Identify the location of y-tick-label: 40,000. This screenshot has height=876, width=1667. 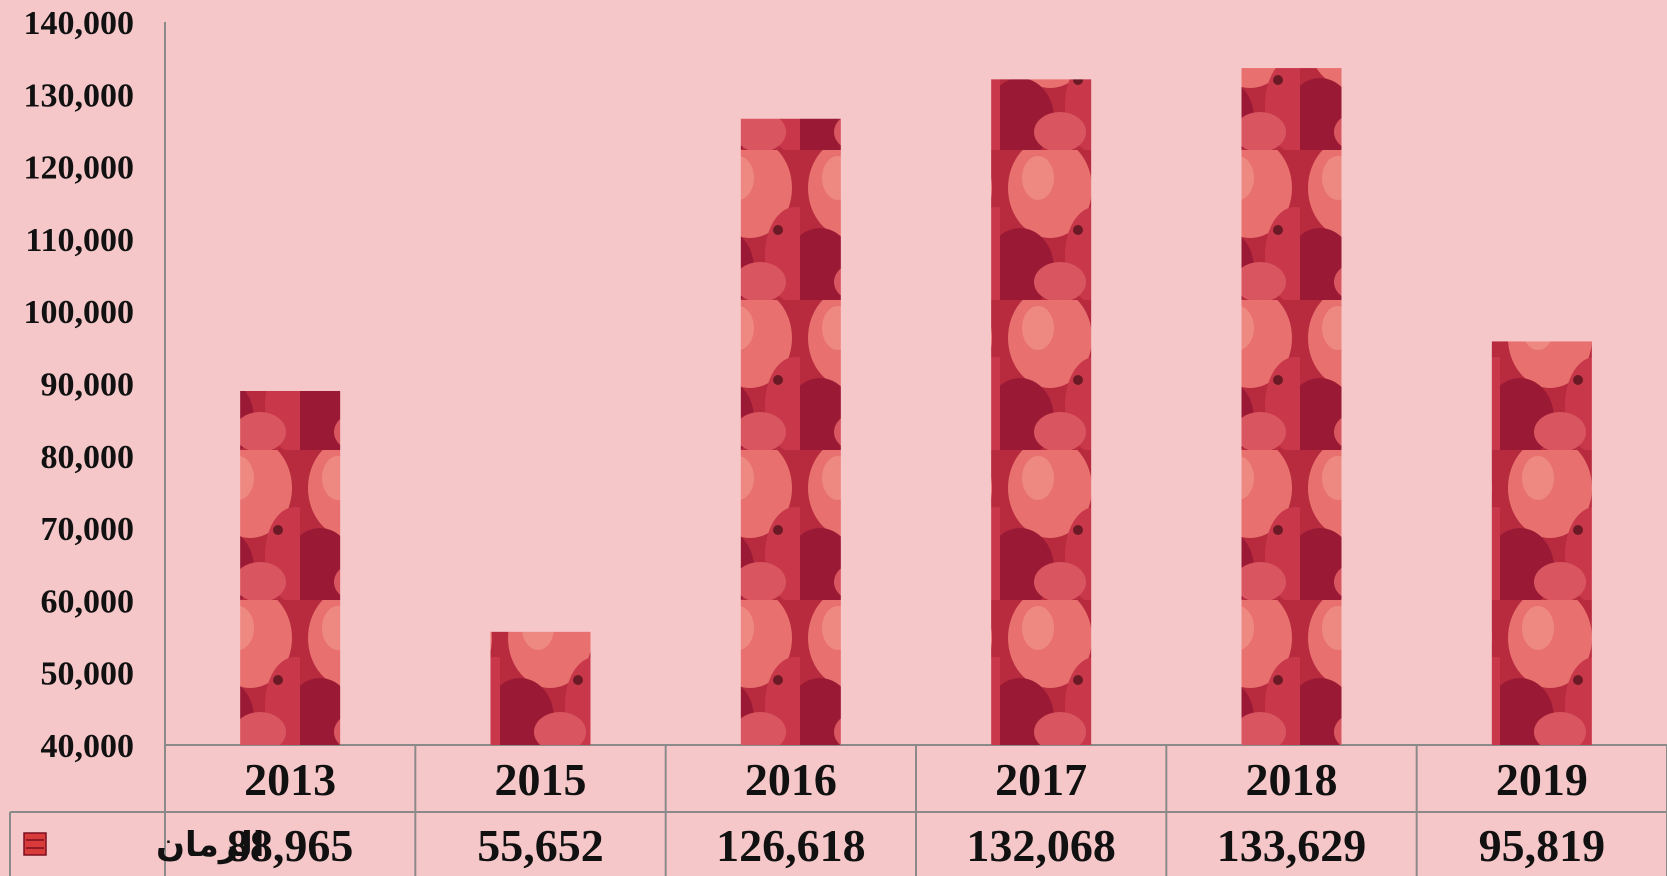
(88, 746).